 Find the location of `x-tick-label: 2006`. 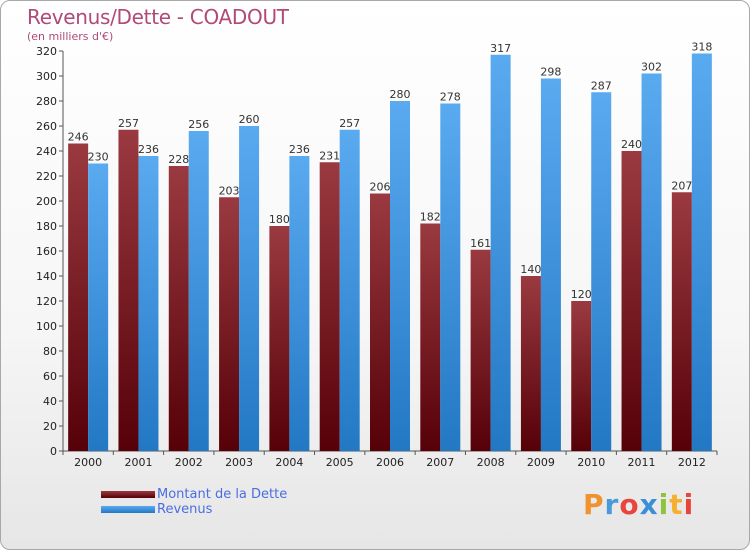

x-tick-label: 2006 is located at coordinates (390, 462).